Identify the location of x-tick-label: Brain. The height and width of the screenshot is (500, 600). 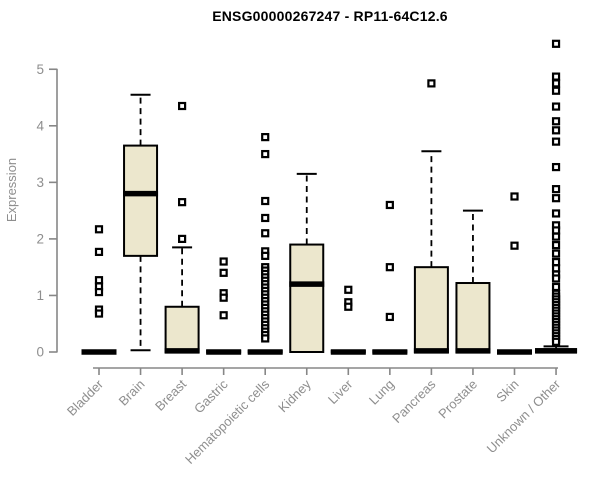
(132, 393).